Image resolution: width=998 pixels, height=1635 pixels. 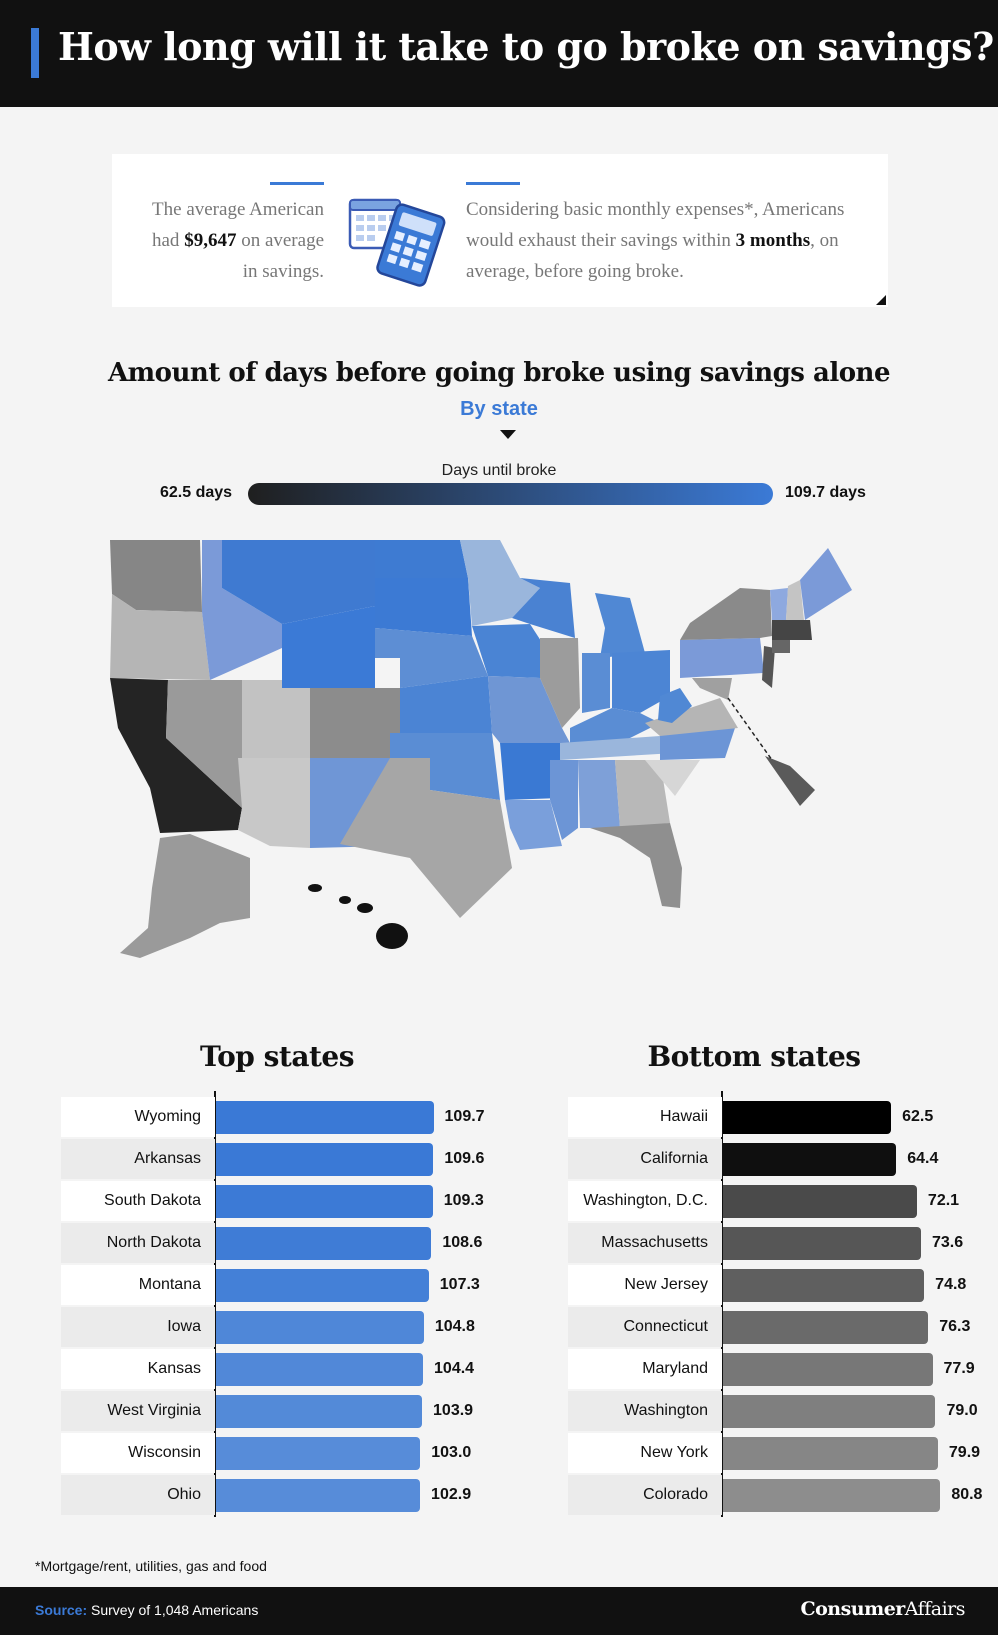 I want to click on bar-value-label: 64.4, so click(x=923, y=1158).